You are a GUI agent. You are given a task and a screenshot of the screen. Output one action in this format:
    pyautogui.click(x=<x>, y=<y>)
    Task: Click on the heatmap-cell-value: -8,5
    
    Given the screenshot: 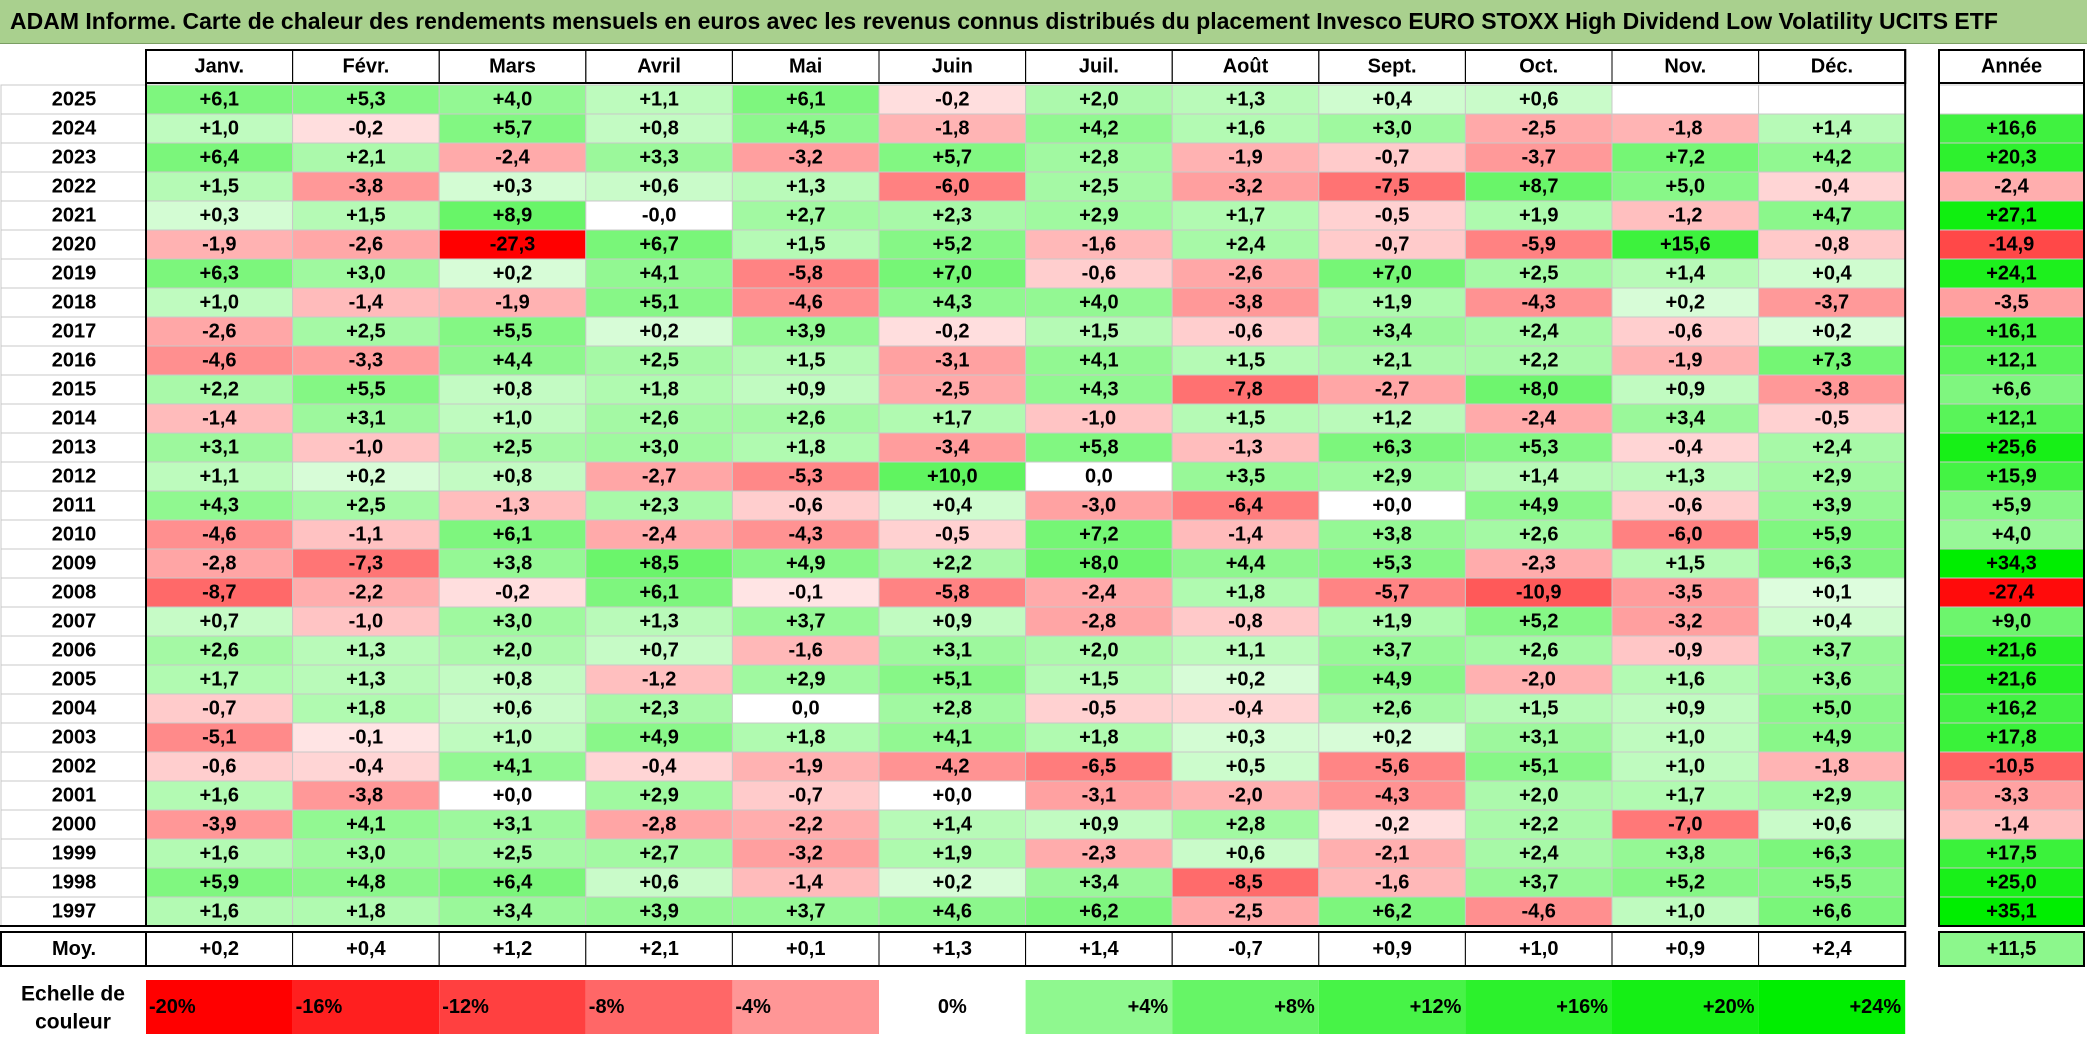 What is the action you would take?
    pyautogui.click(x=1245, y=883)
    